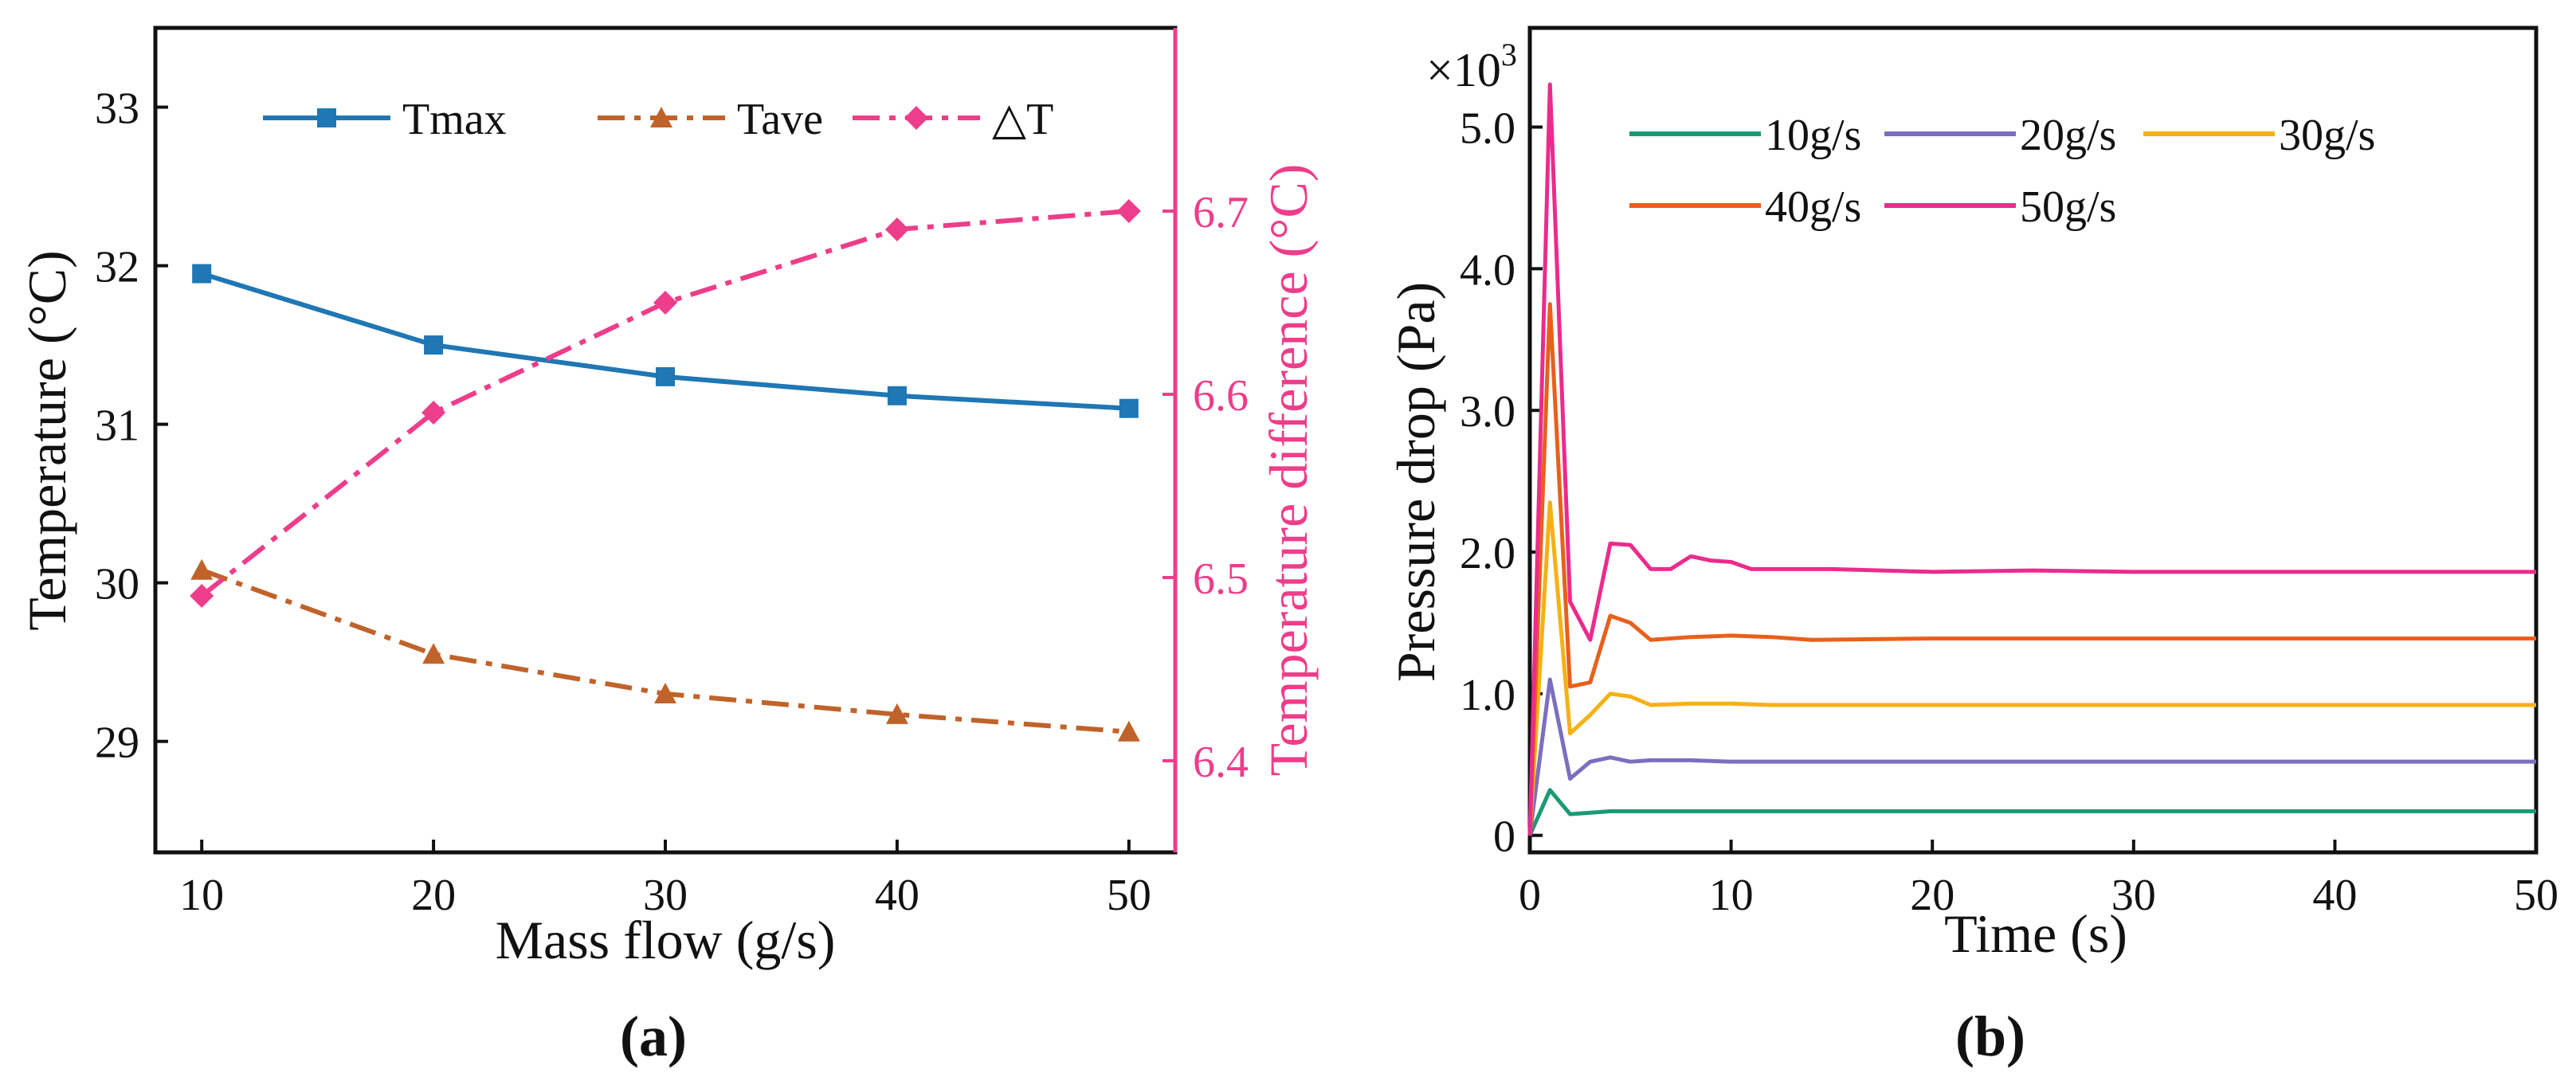  What do you see at coordinates (1990, 1036) in the screenshot?
I see `panel-b-label: (b)` at bounding box center [1990, 1036].